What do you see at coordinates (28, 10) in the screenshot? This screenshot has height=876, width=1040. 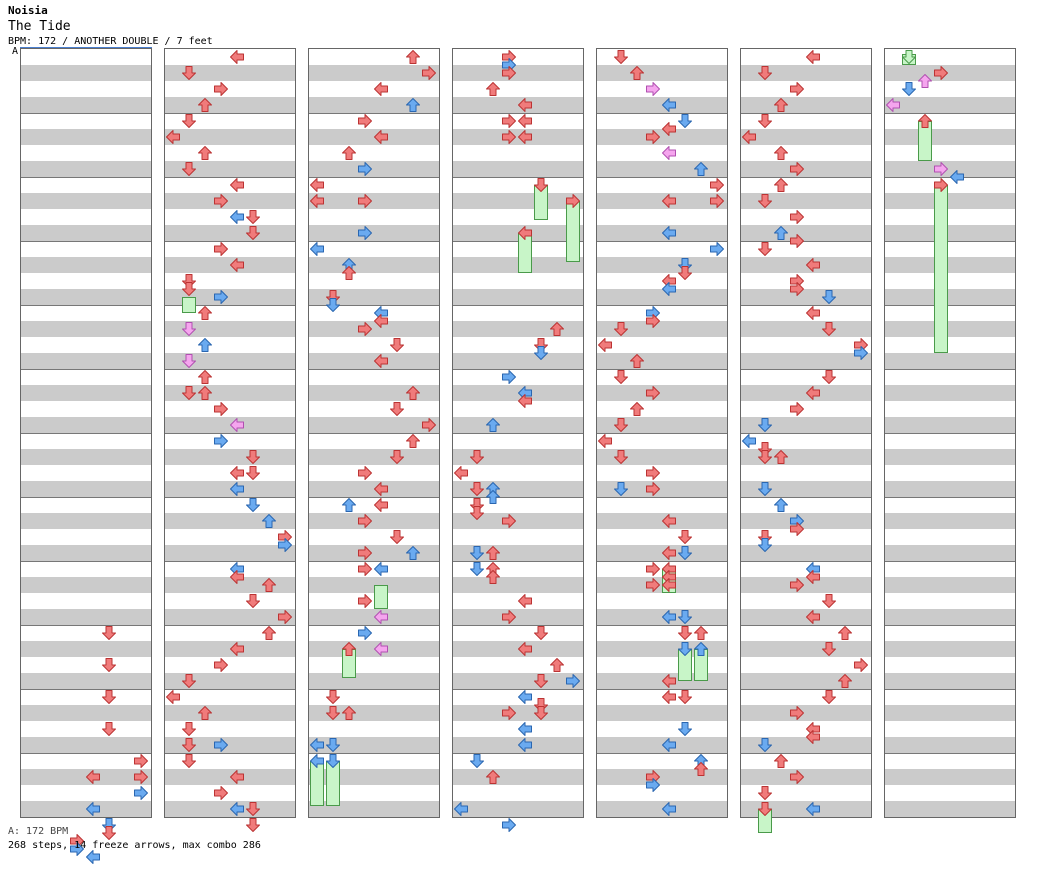 I see `artist-name: Noisia` at bounding box center [28, 10].